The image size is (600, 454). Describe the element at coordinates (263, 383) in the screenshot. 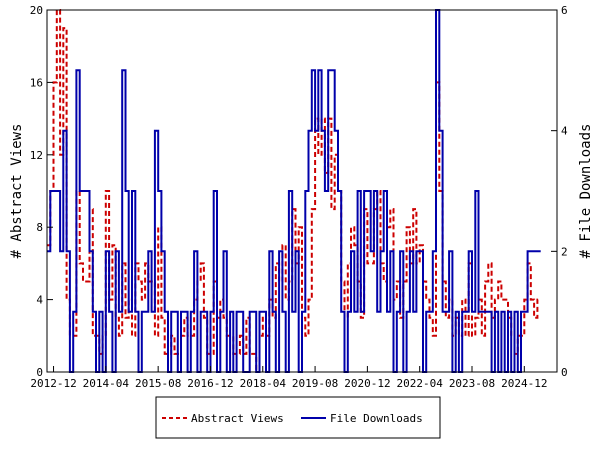

I see `x-tick-label: 2018-04` at that location.